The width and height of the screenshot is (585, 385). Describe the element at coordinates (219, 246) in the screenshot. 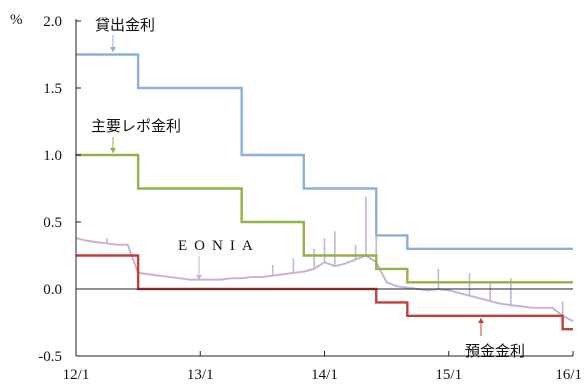

I see `eonia-label: EONIA` at that location.